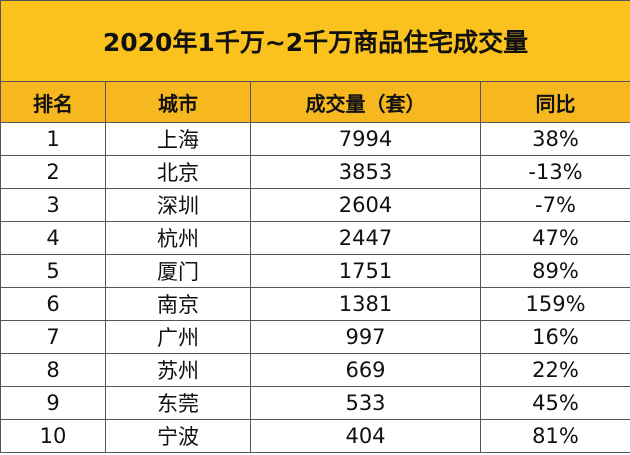 This screenshot has width=630, height=455. I want to click on table-cell: 1381, so click(365, 304).